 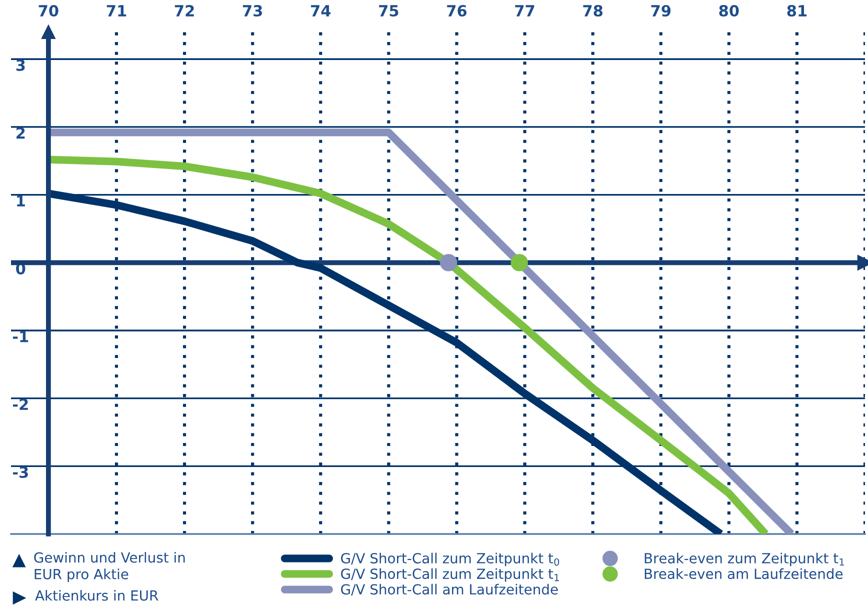 I want to click on x-tick-label: 77, so click(x=524, y=10).